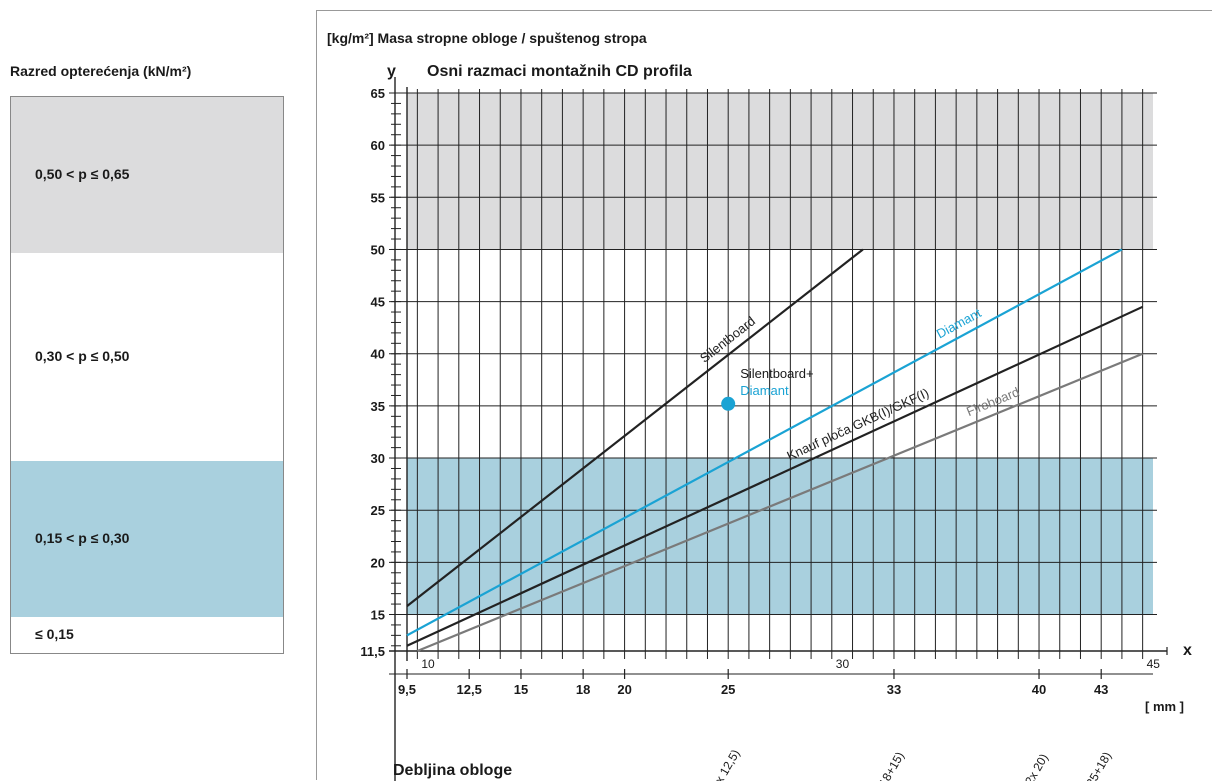 The width and height of the screenshot is (1212, 781). What do you see at coordinates (378, 510) in the screenshot?
I see `y-tick-label: 25` at bounding box center [378, 510].